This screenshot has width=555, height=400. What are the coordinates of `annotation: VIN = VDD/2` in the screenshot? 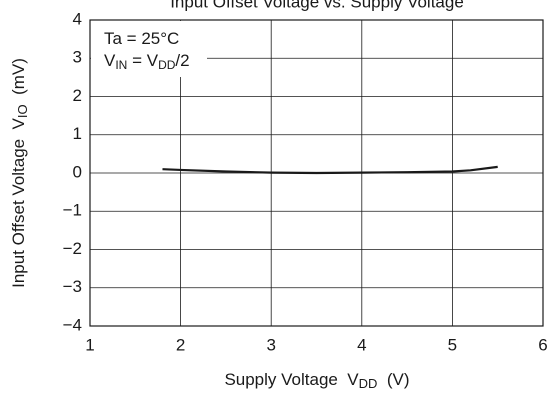 It's located at (147, 61).